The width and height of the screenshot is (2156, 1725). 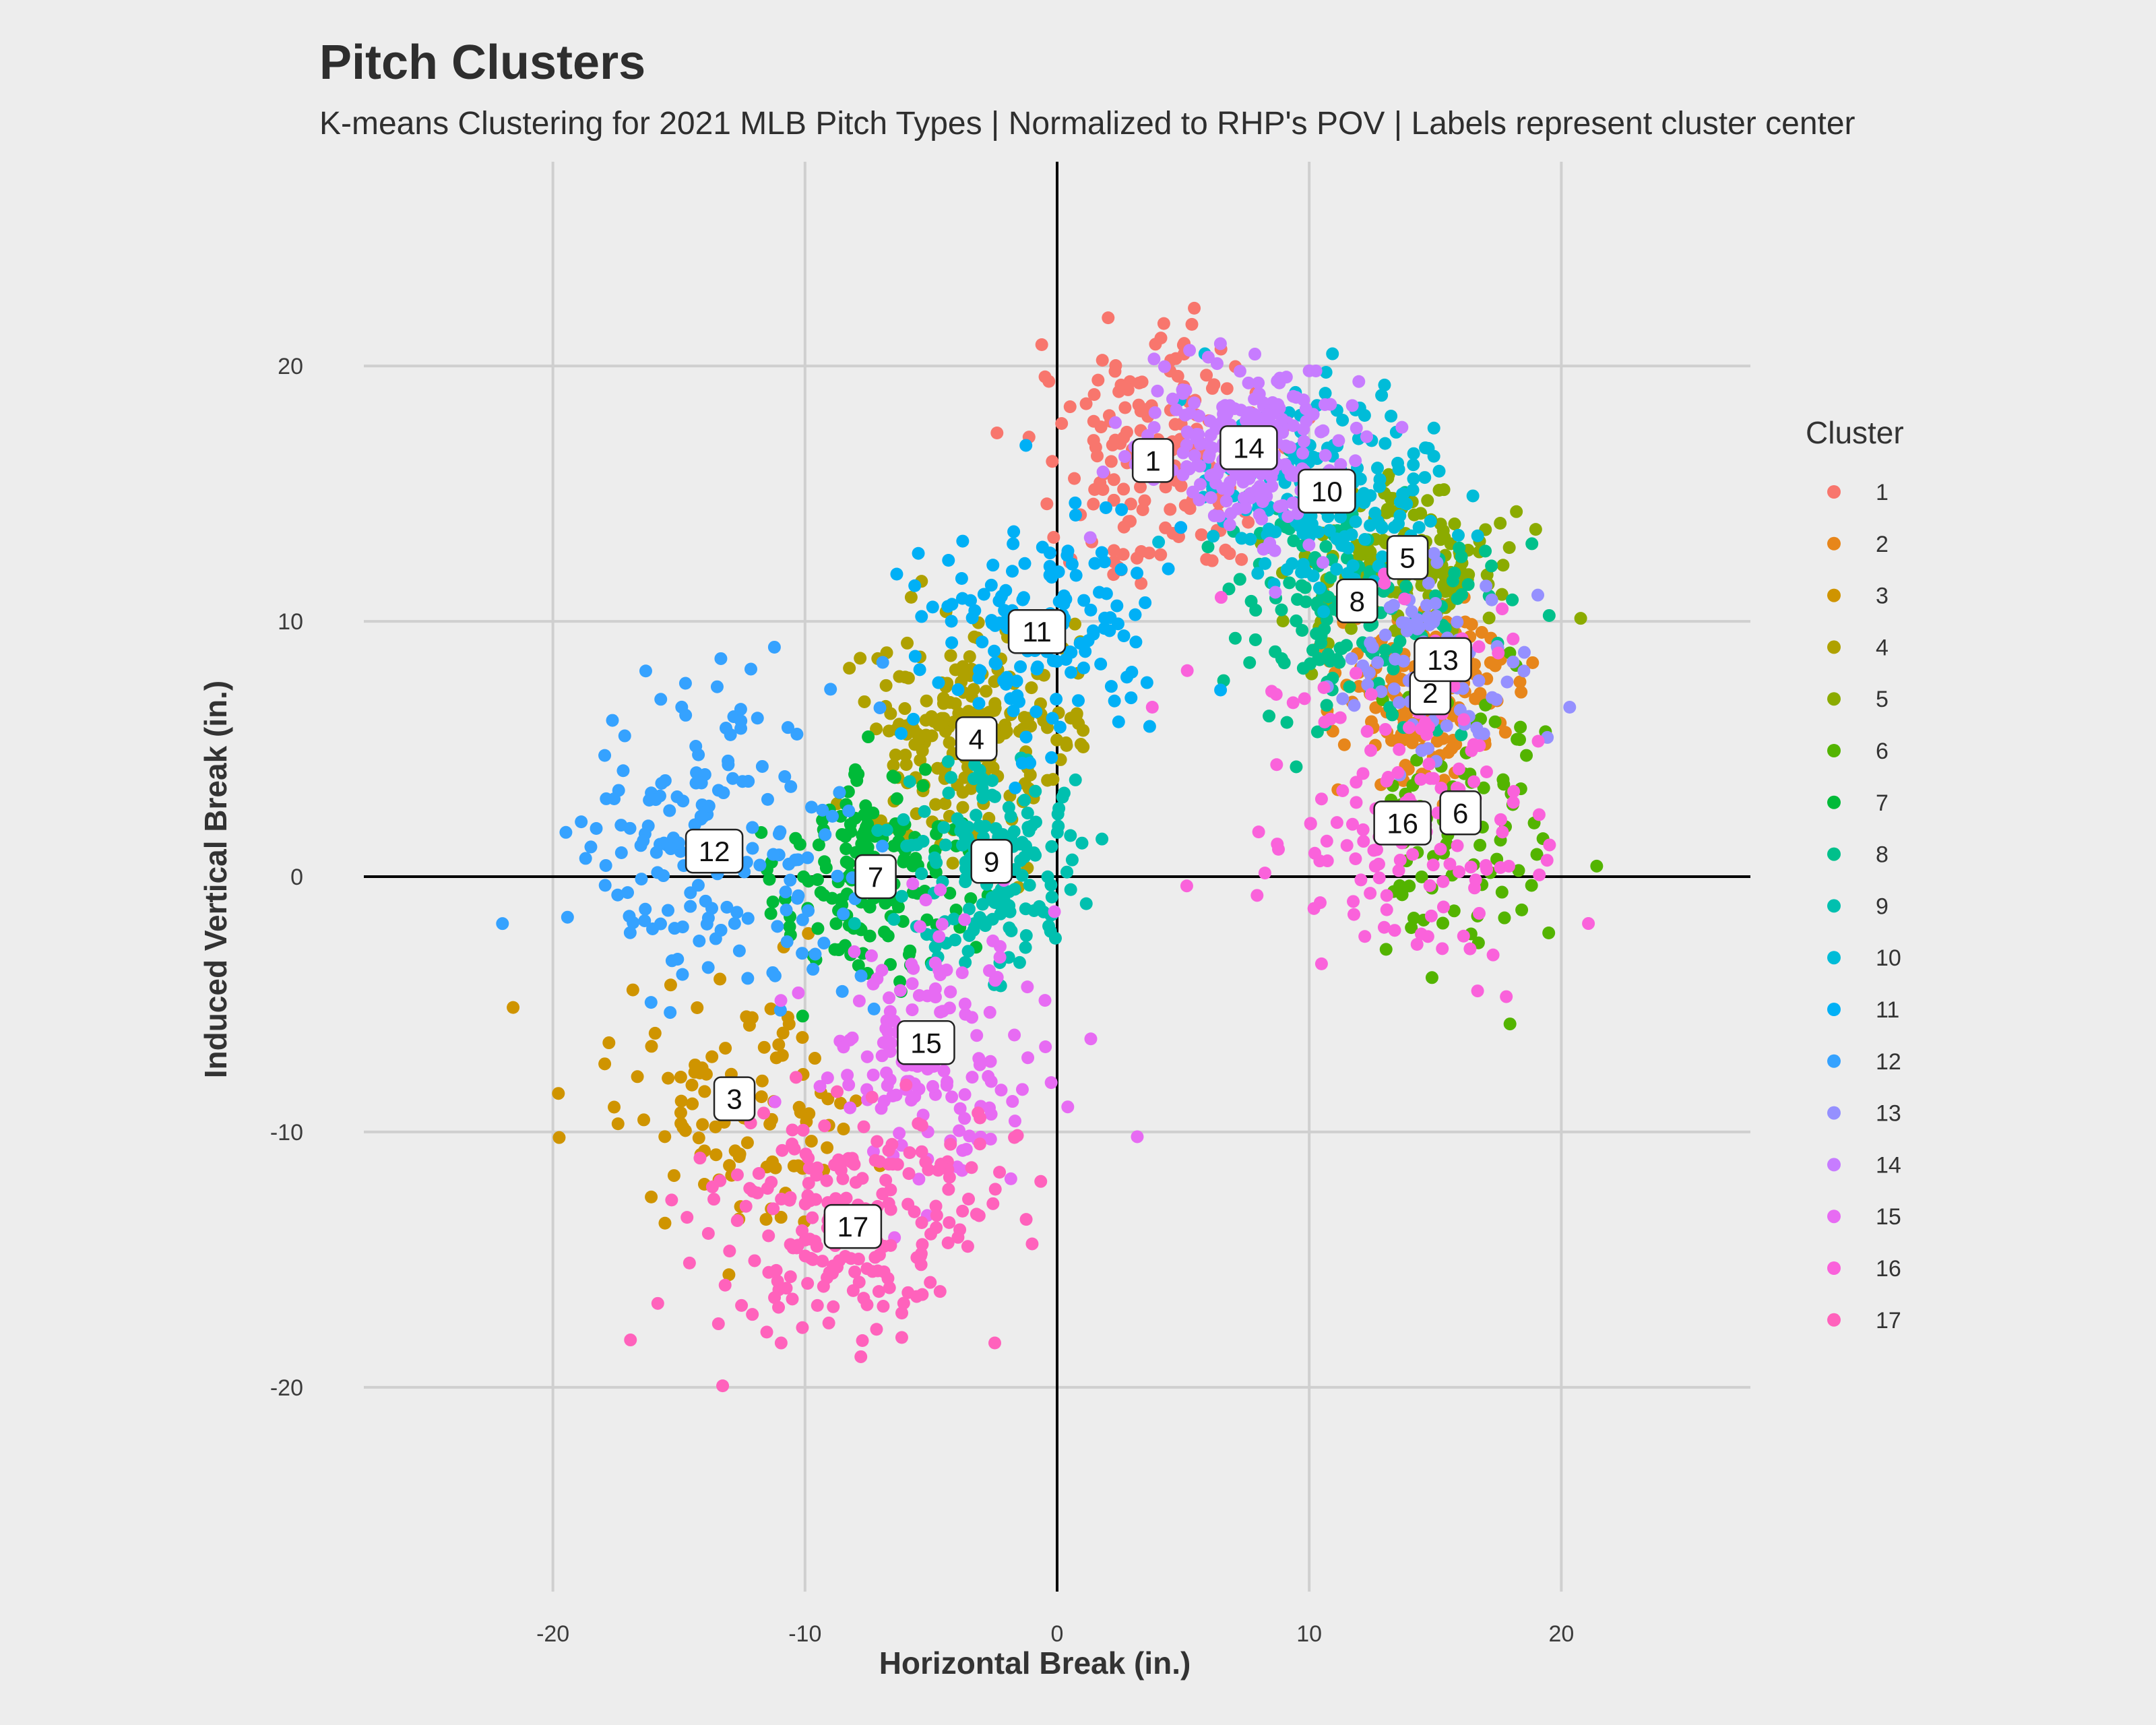 I want to click on x-axis-title: Horizontal Break (in.), so click(x=1035, y=1663).